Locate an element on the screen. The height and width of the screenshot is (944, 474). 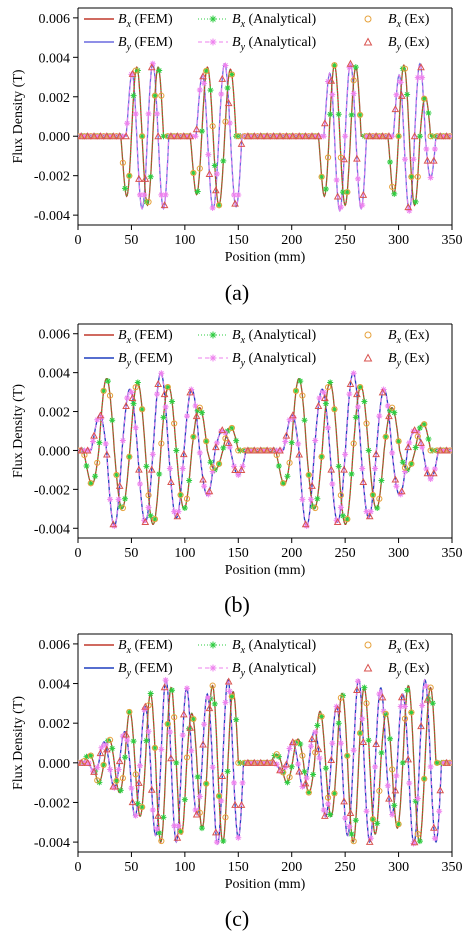
legend-label: By (FEM) is located at coordinates (145, 360).